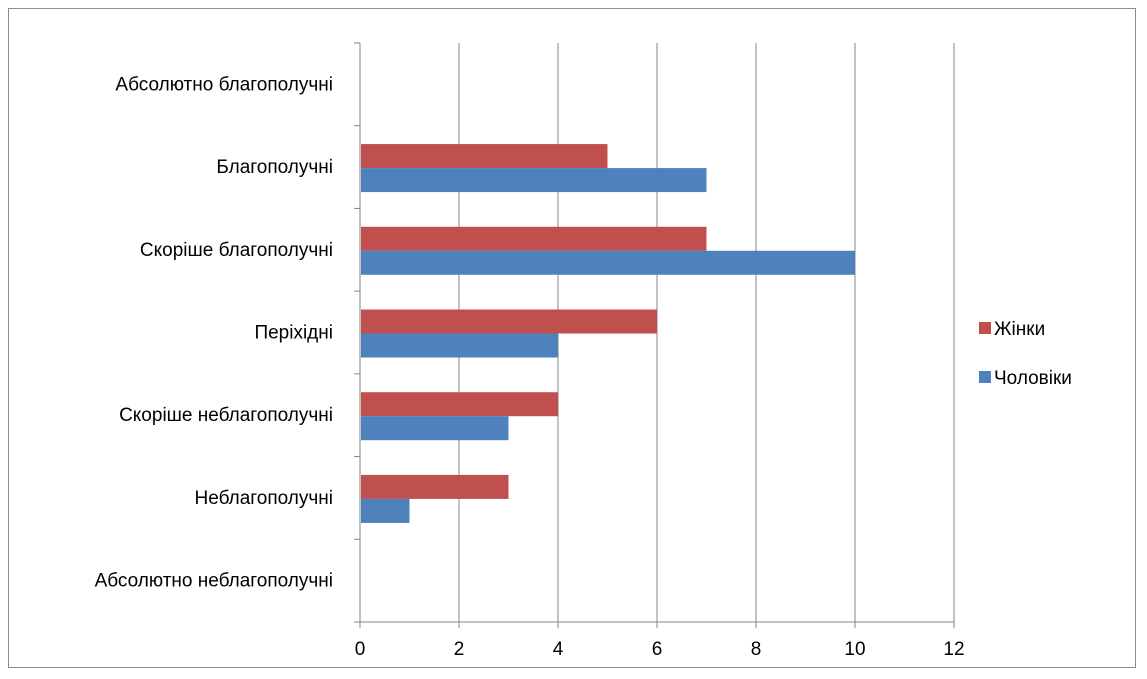 The height and width of the screenshot is (679, 1147). I want to click on category-label-5: Неблагополучні, so click(264, 498).